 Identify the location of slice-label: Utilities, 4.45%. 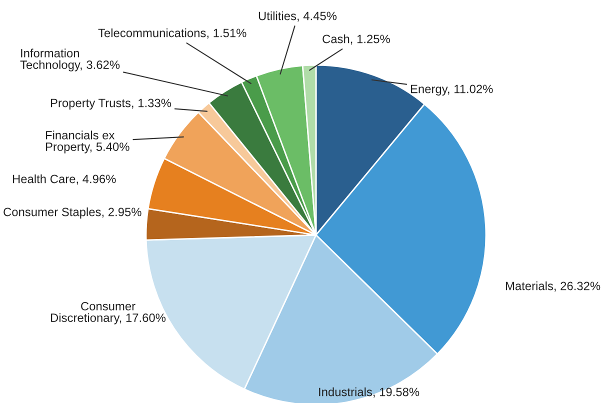
(297, 16).